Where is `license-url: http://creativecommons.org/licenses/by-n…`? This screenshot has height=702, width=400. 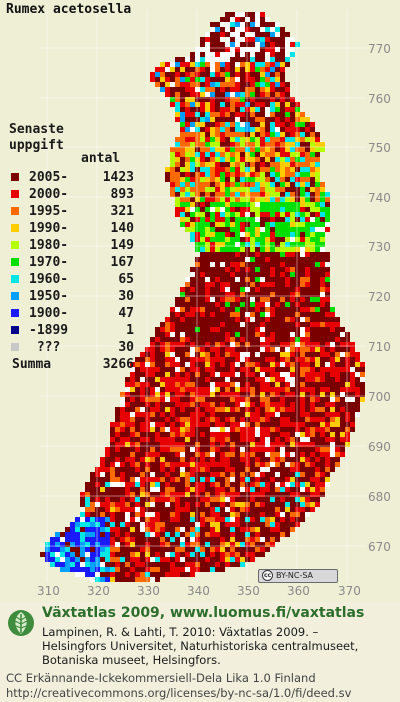 license-url: http://creativecommons.org/licenses/by-n… is located at coordinates (179, 693).